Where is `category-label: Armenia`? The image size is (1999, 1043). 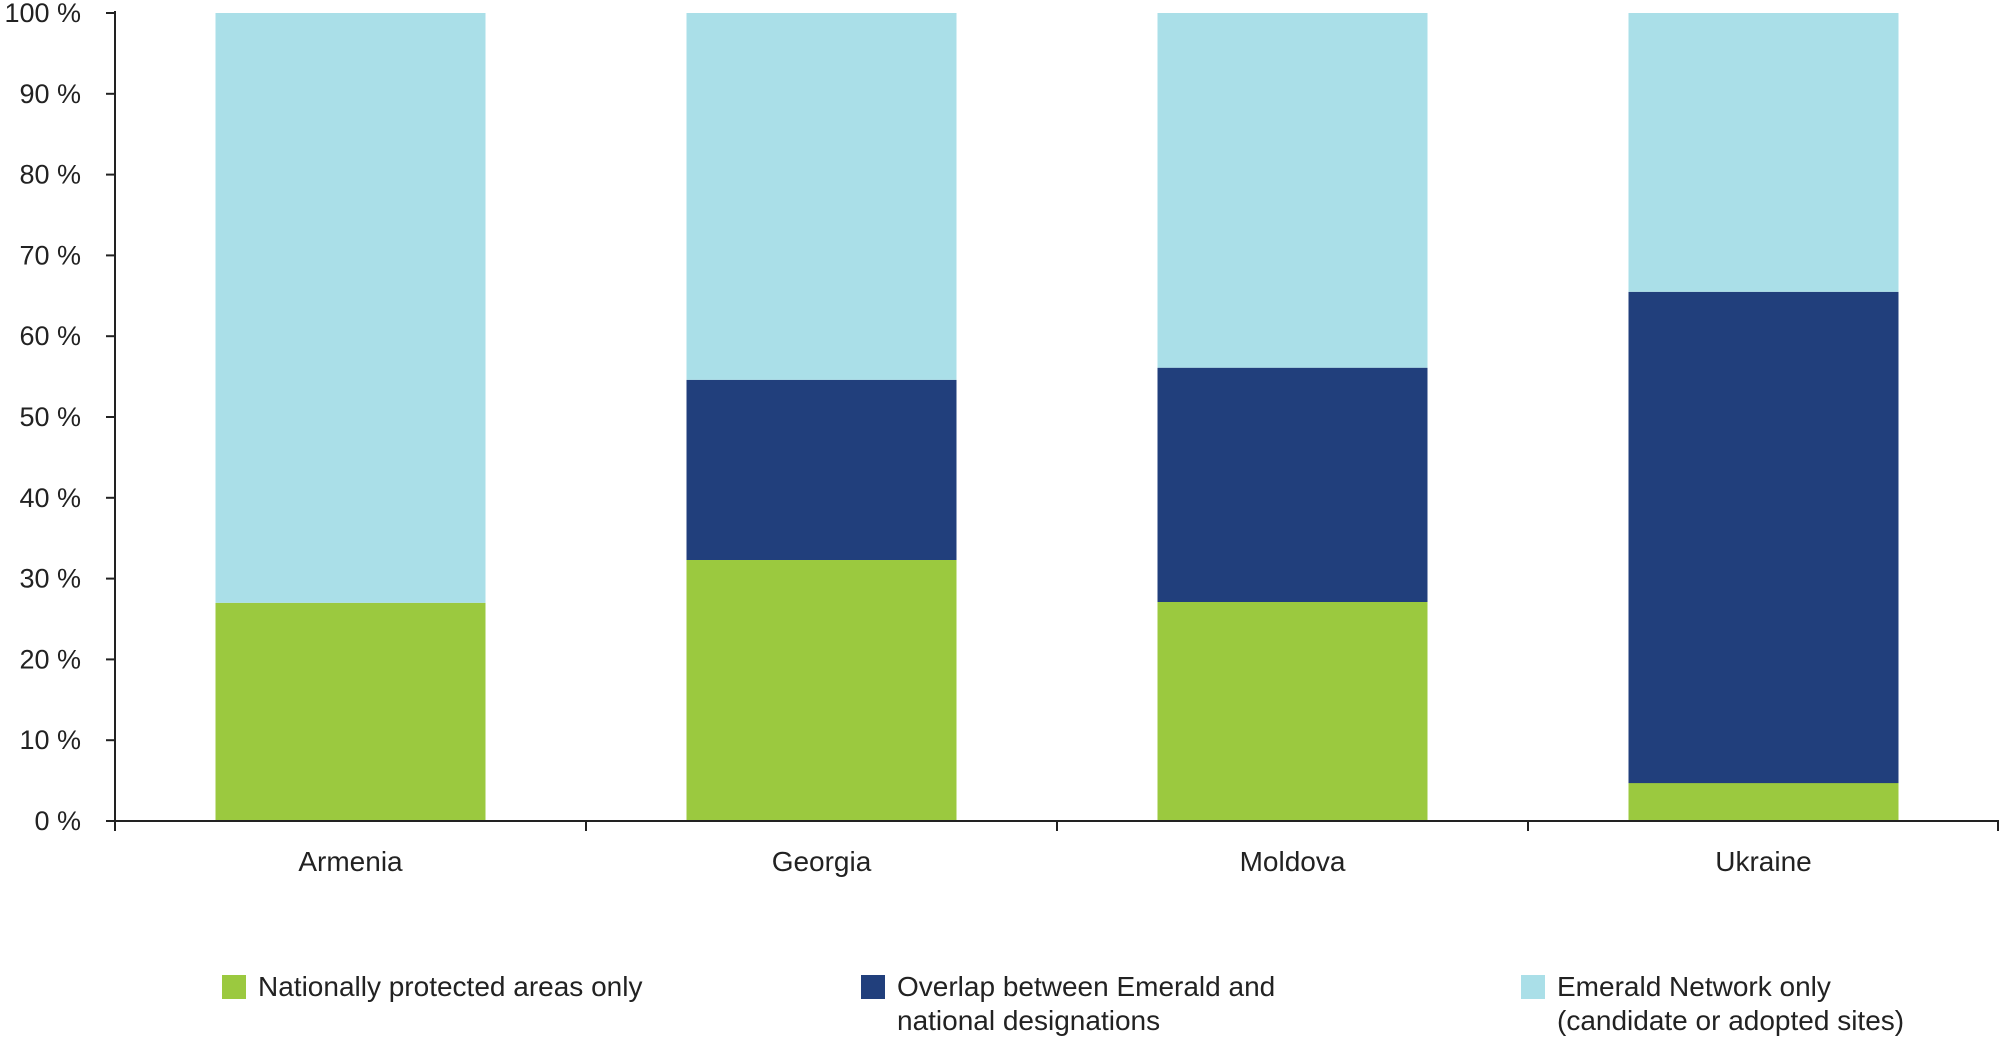 category-label: Armenia is located at coordinates (350, 861).